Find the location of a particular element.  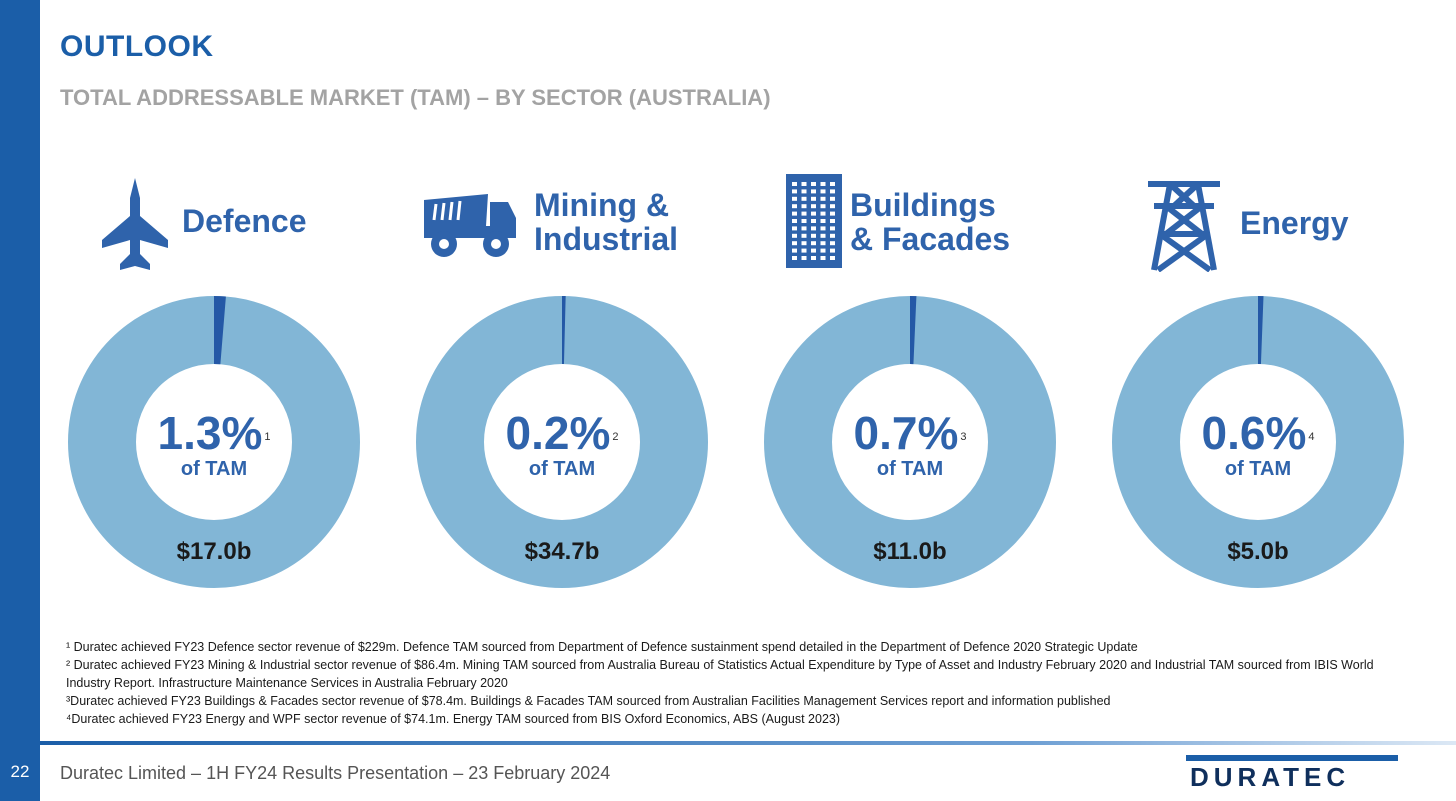

footnote-marker: 2 is located at coordinates (615, 437).